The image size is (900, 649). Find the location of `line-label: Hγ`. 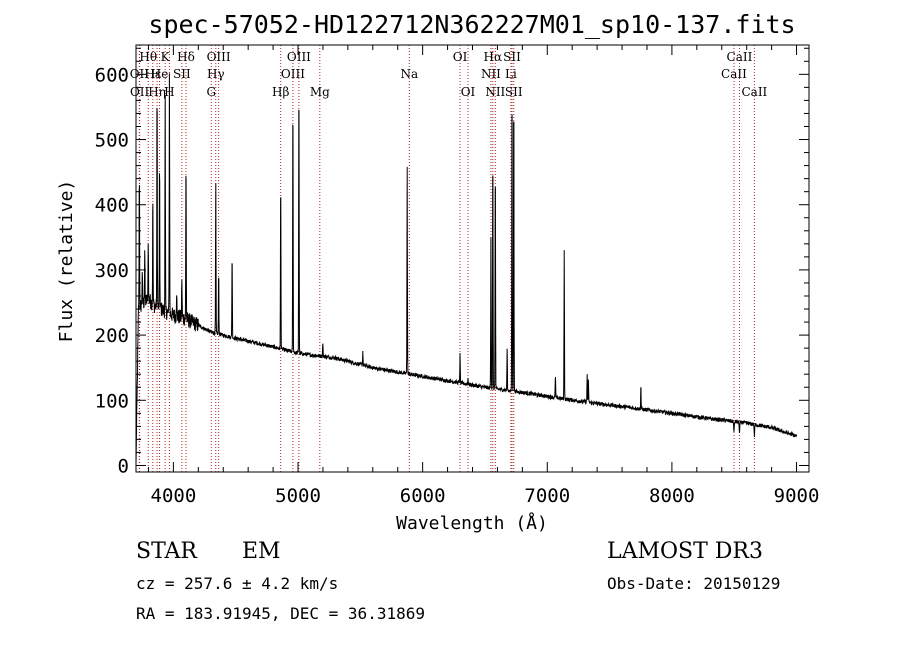

line-label: Hγ is located at coordinates (216, 74).